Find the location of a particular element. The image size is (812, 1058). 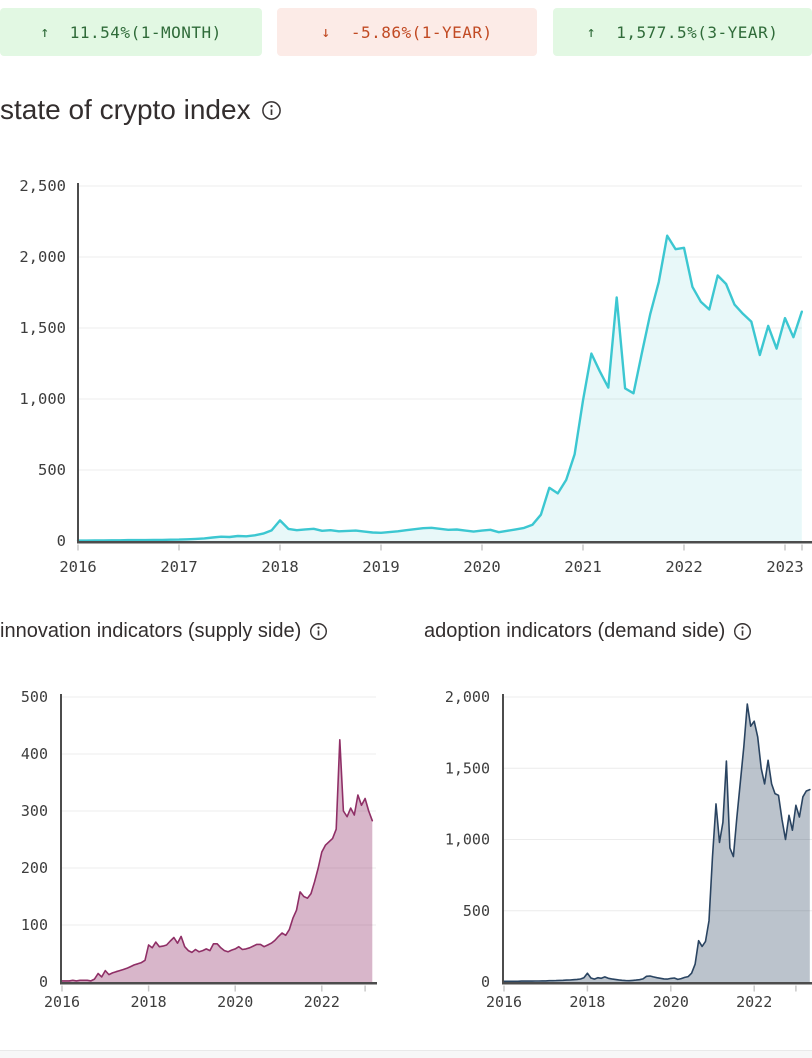

y-axis-tick-label: 400 is located at coordinates (34, 754).